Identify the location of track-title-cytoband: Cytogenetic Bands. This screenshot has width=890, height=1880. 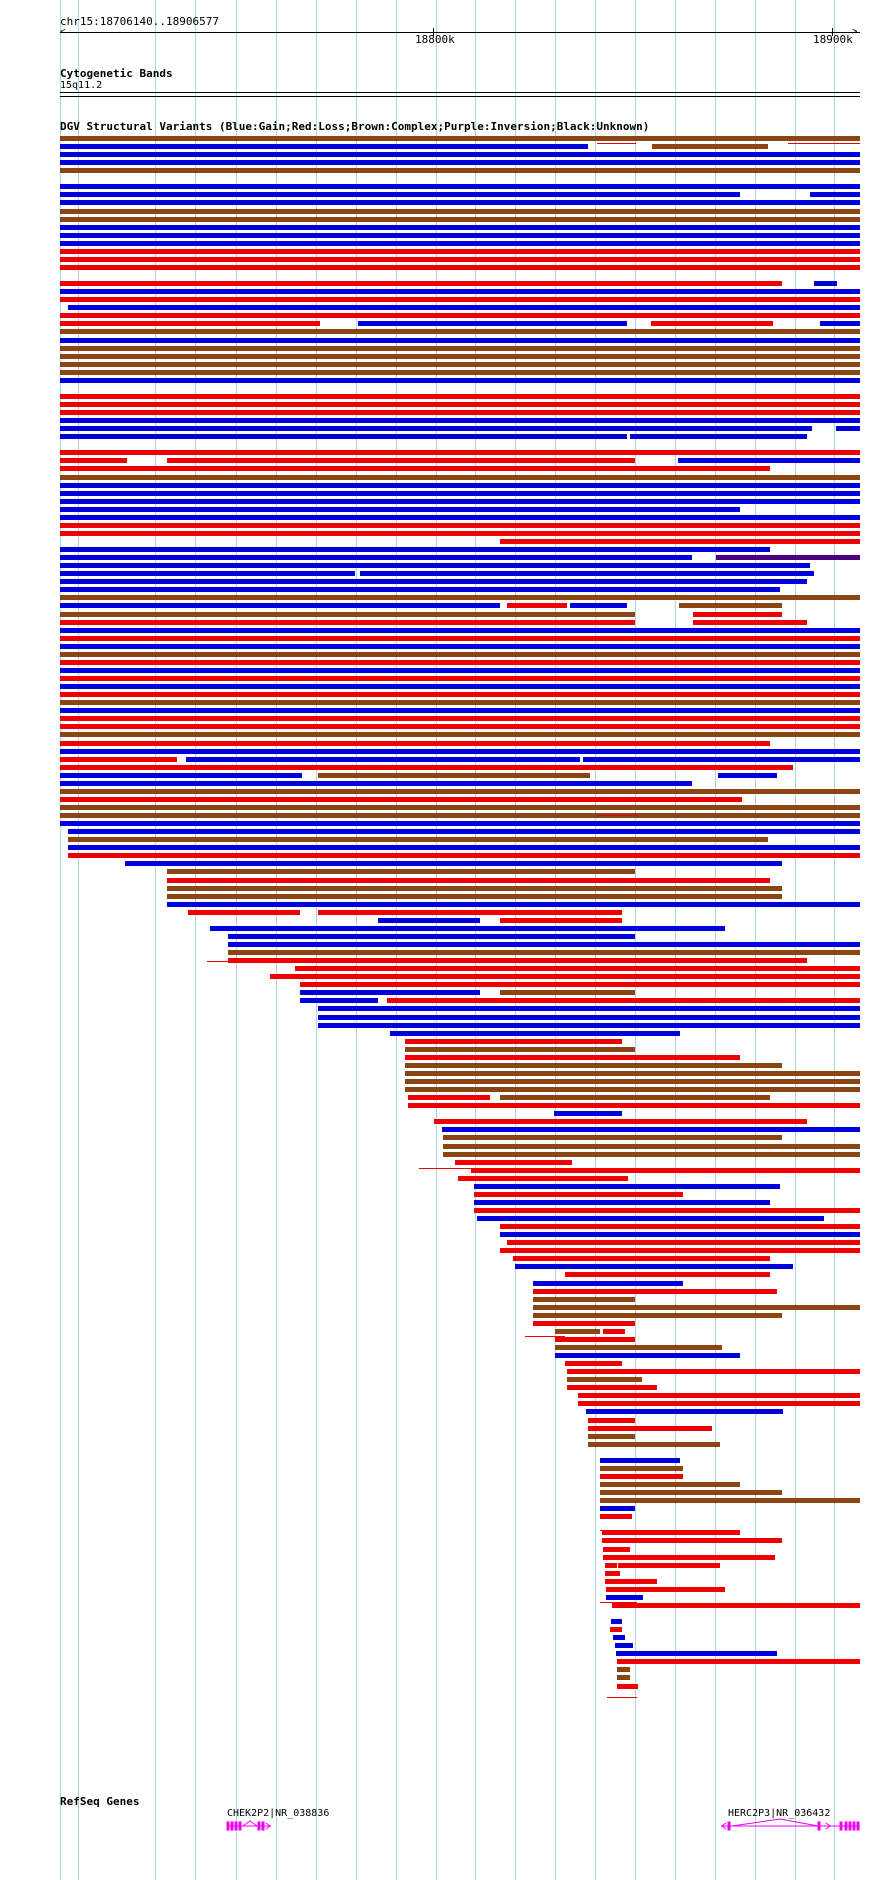
(116, 73).